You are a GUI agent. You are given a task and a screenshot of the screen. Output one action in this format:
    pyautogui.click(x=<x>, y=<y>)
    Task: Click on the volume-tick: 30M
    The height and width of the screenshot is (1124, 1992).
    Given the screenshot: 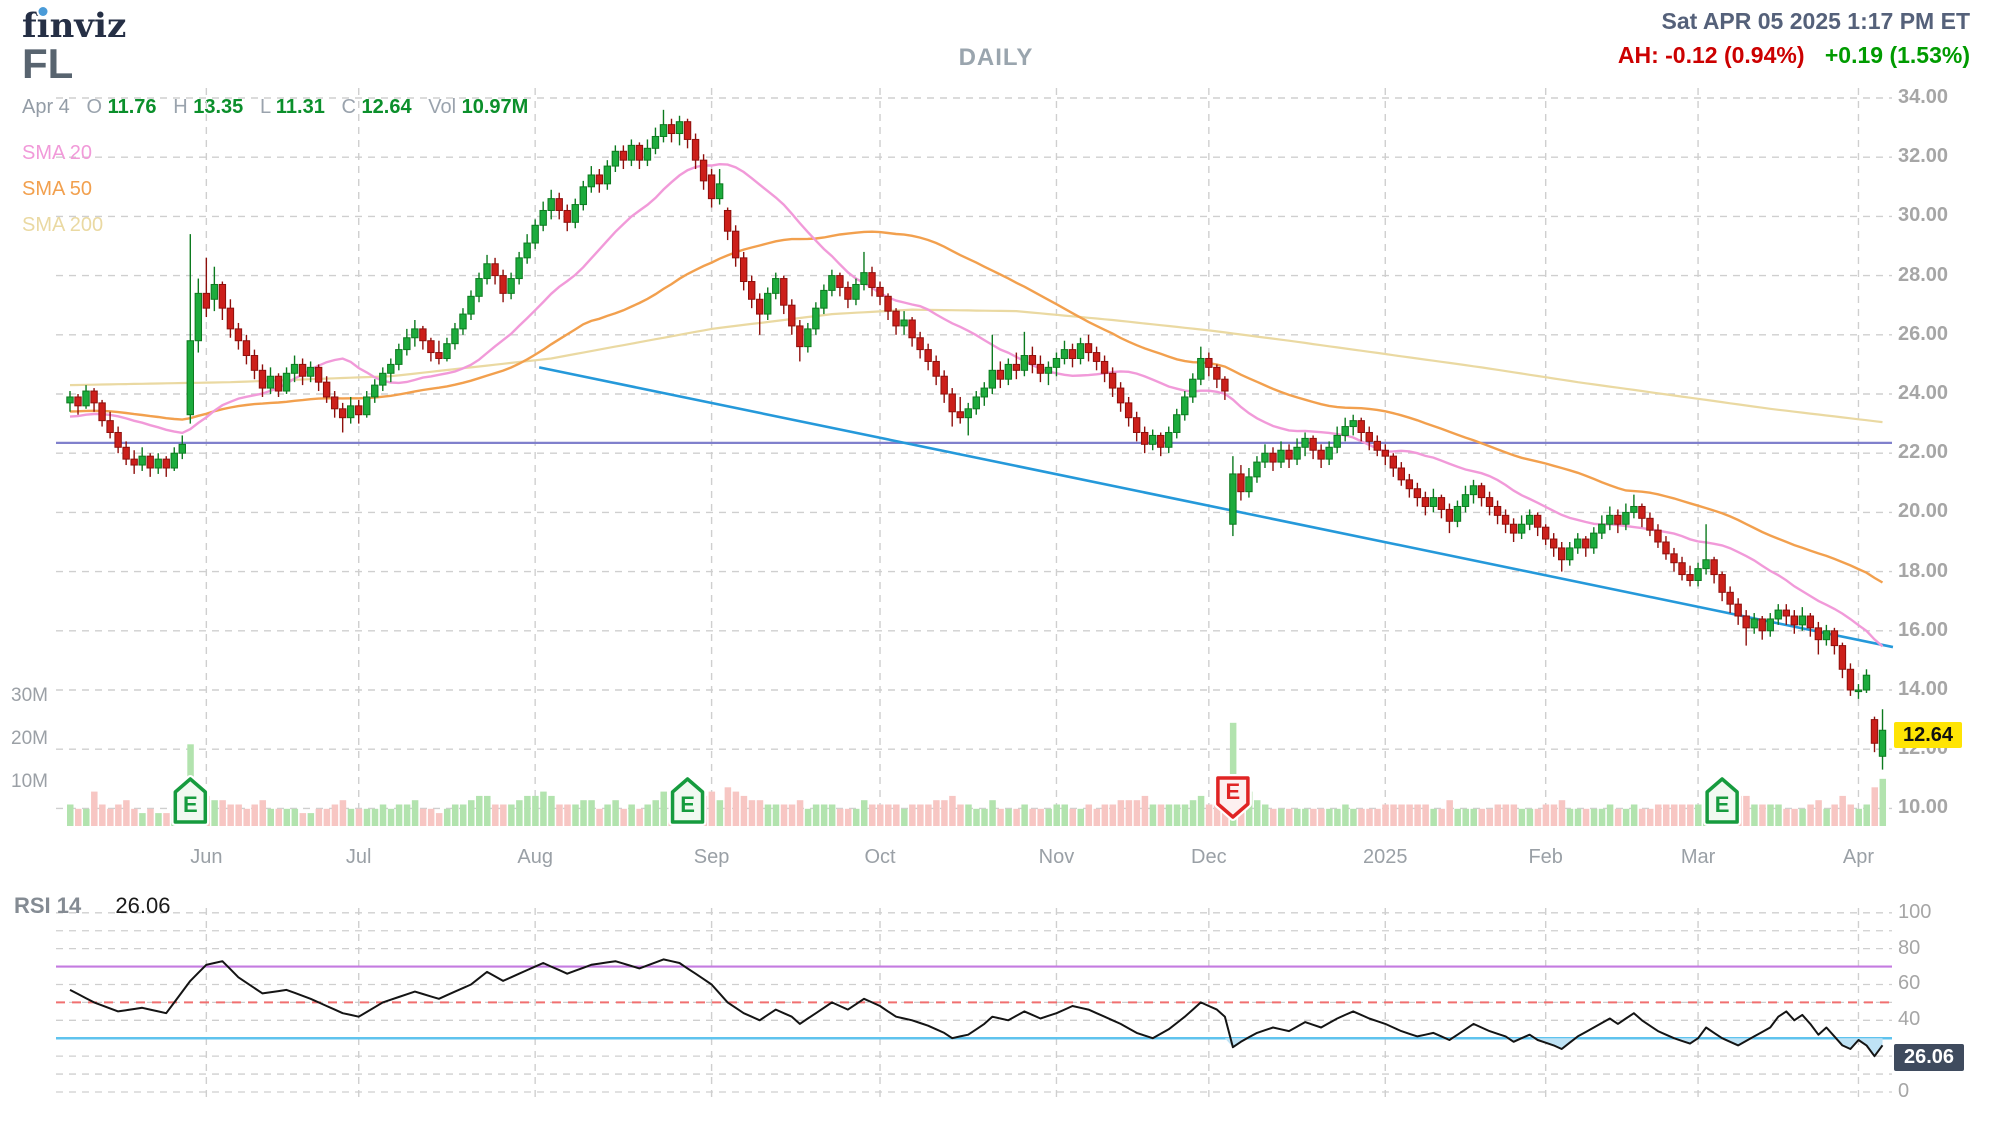 What is the action you would take?
    pyautogui.click(x=29, y=695)
    